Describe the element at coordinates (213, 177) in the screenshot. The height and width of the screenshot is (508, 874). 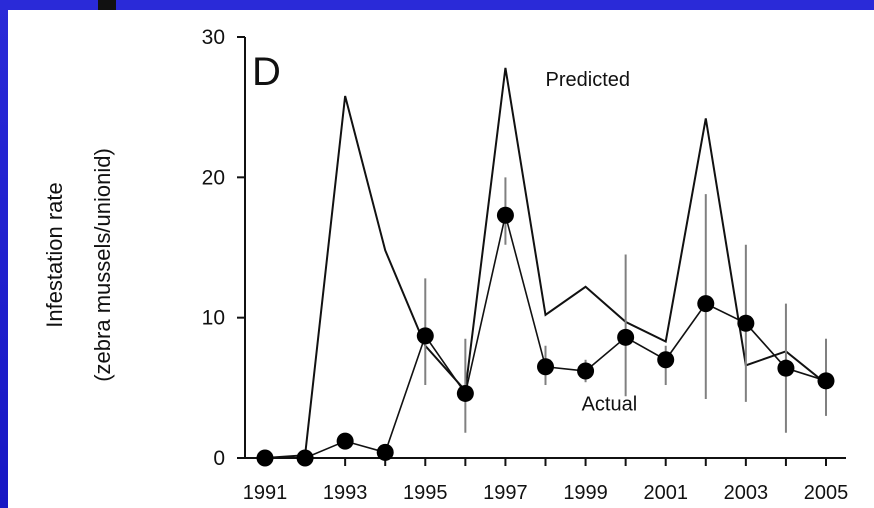
I see `y-tick-label: 20` at that location.